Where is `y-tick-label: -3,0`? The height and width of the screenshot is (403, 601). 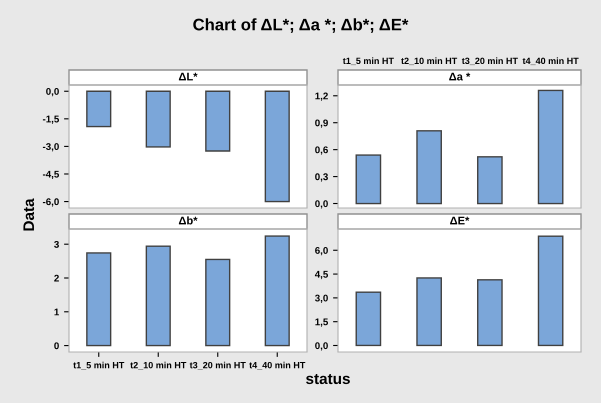 y-tick-label: -3,0 is located at coordinates (50, 147).